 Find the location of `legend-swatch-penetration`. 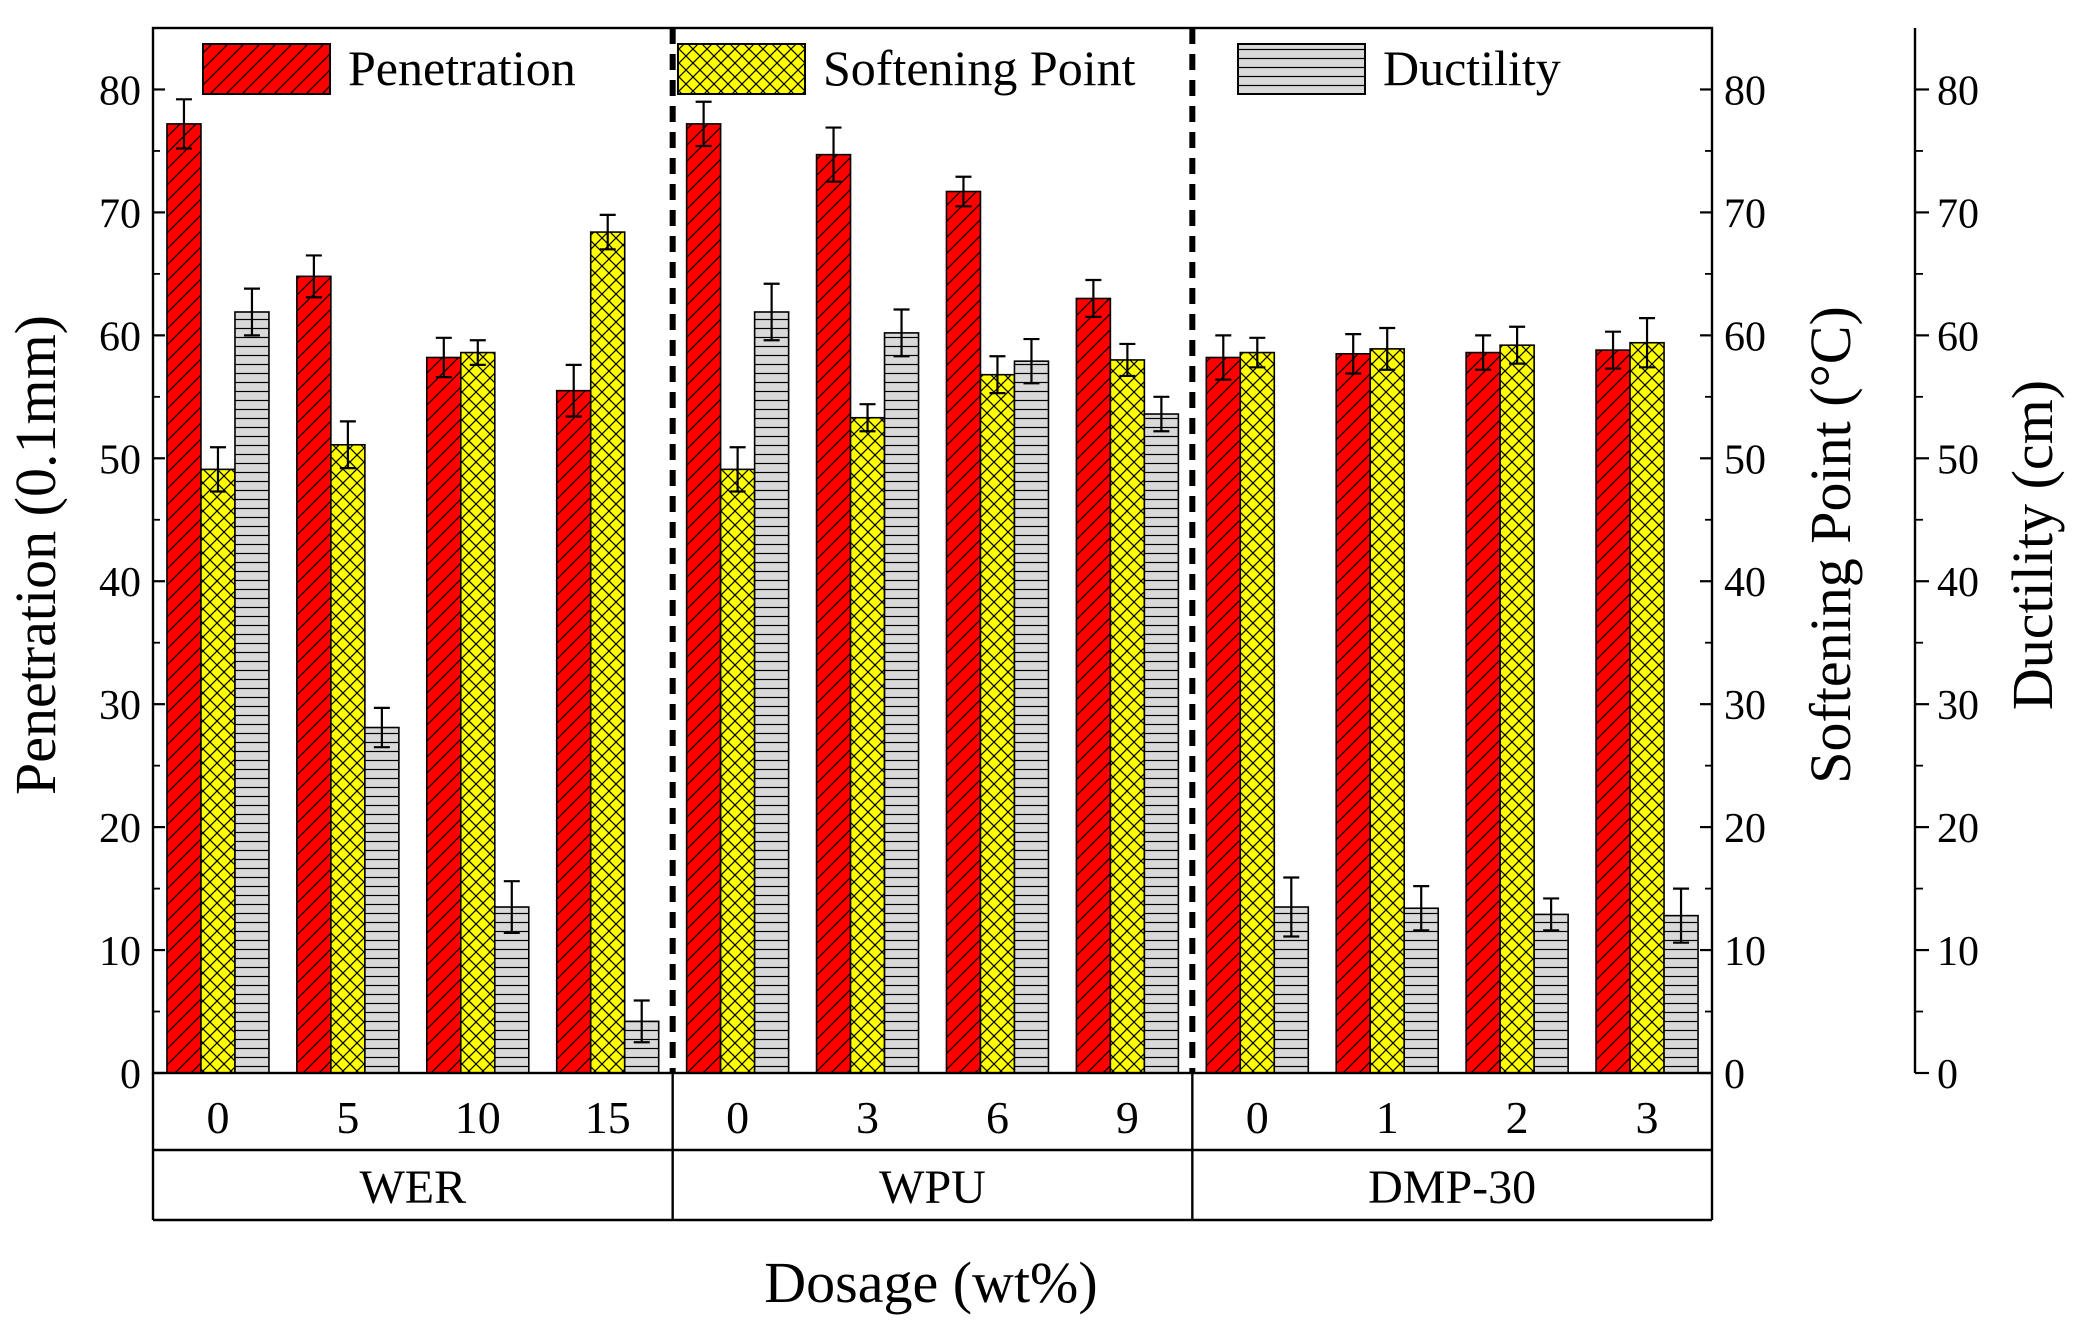

legend-swatch-penetration is located at coordinates (266, 69).